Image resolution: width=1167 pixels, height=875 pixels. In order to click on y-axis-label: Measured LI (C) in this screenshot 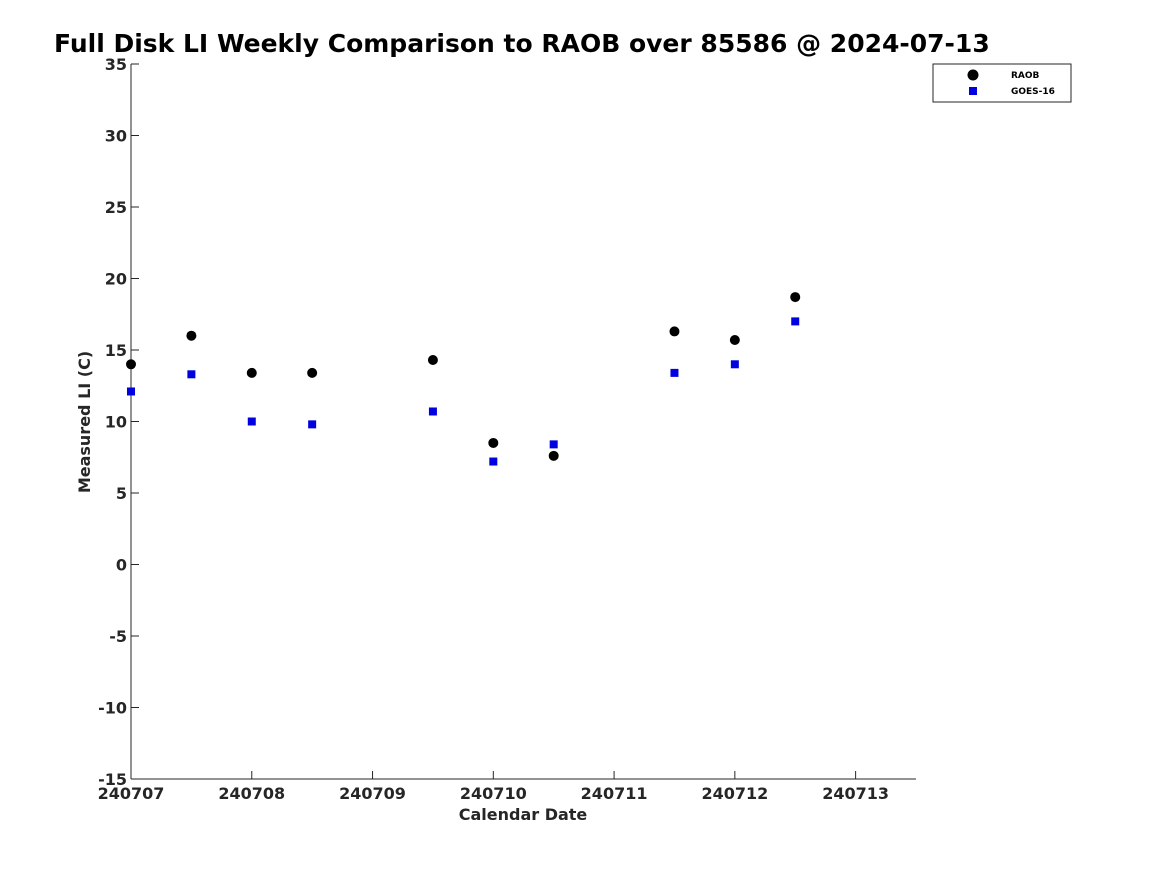, I will do `click(84, 422)`.